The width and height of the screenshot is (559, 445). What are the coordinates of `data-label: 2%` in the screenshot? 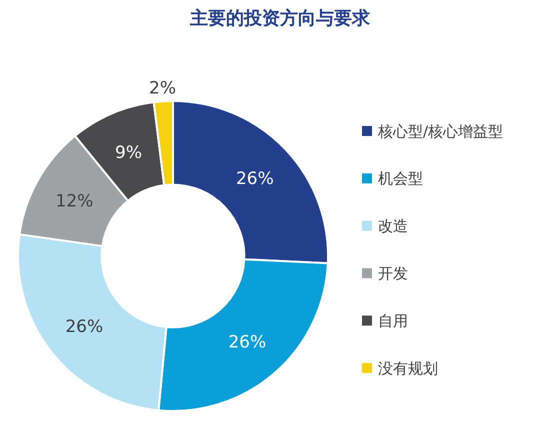 It's located at (162, 88).